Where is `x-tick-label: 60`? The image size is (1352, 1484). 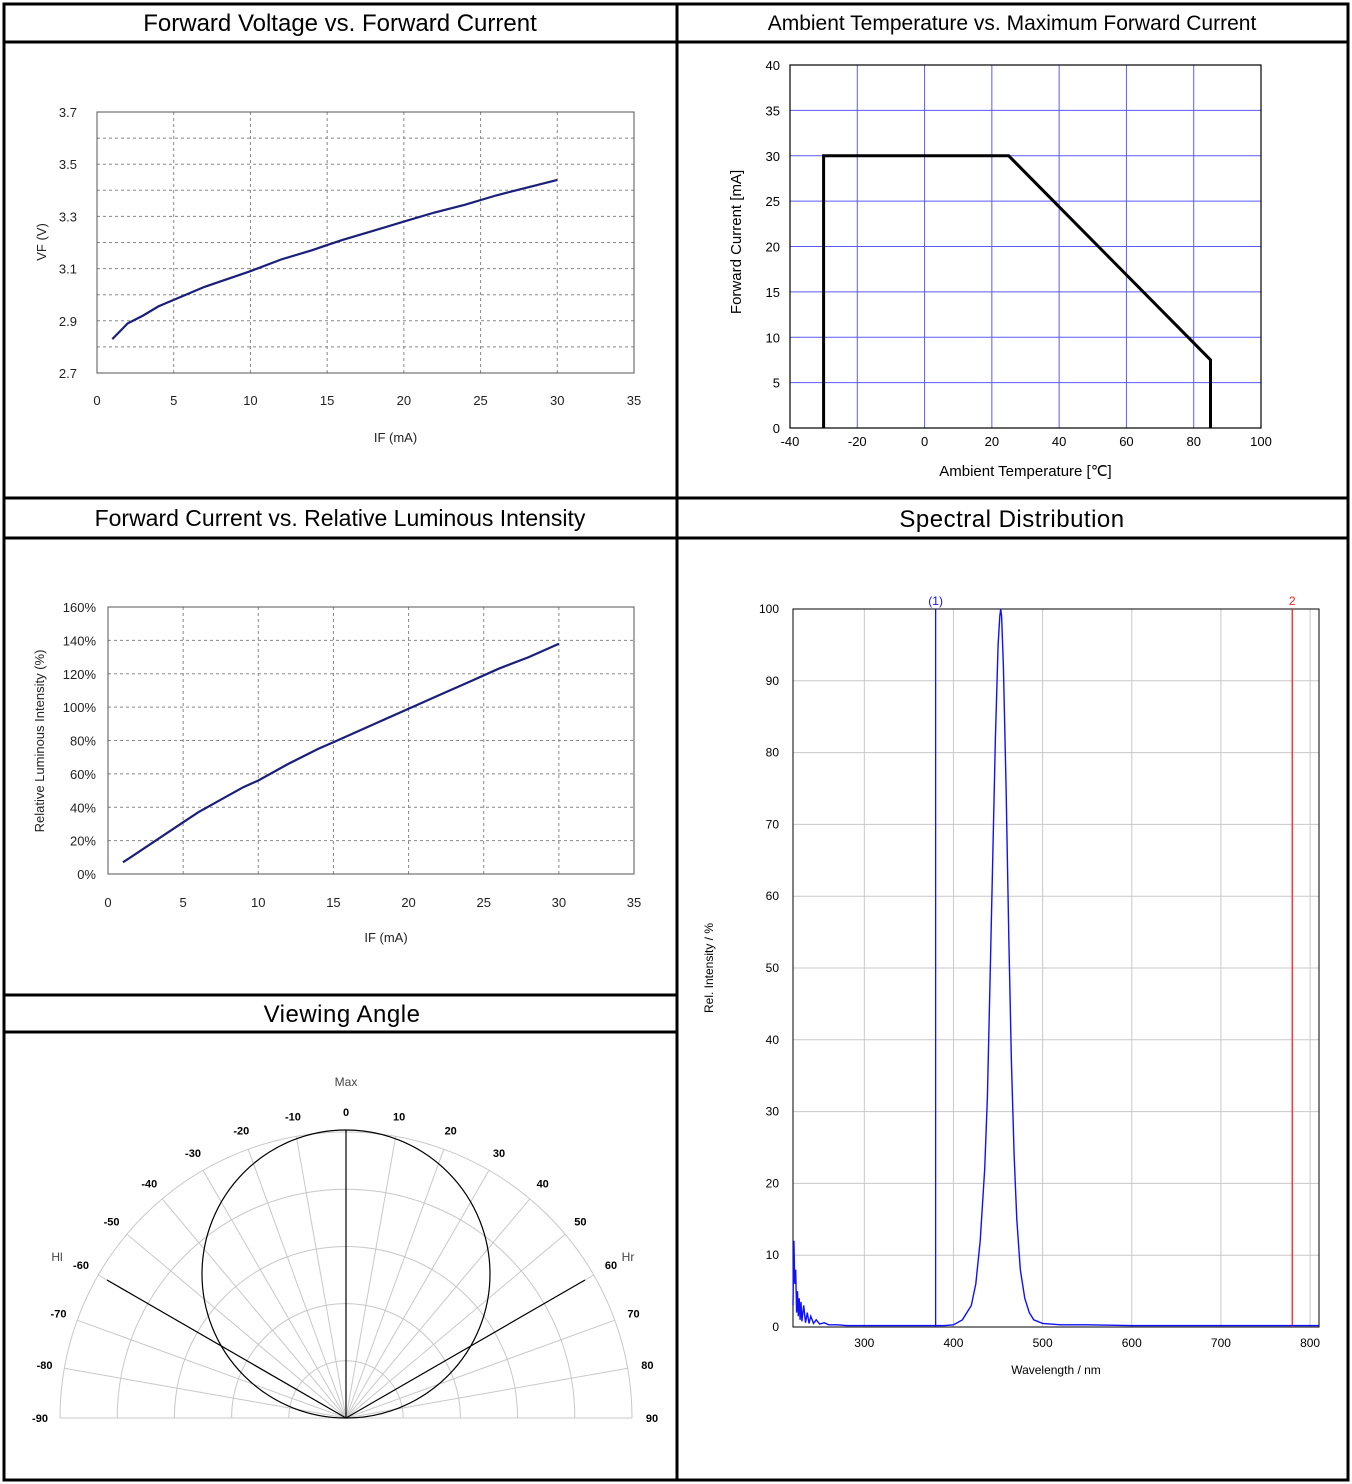
x-tick-label: 60 is located at coordinates (1126, 441).